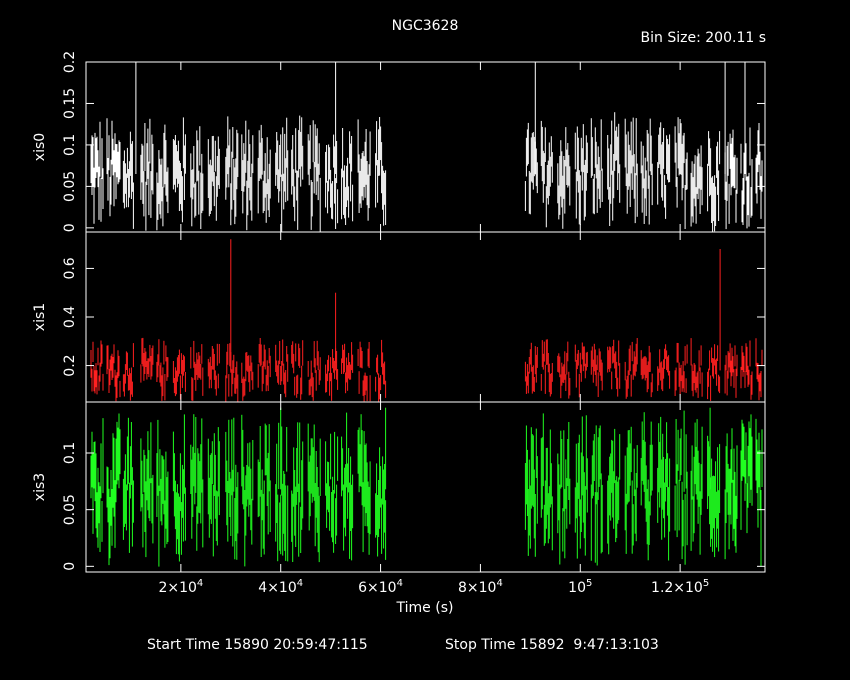 The width and height of the screenshot is (850, 680). I want to click on x-tick-label: 1.2×105, so click(680, 587).